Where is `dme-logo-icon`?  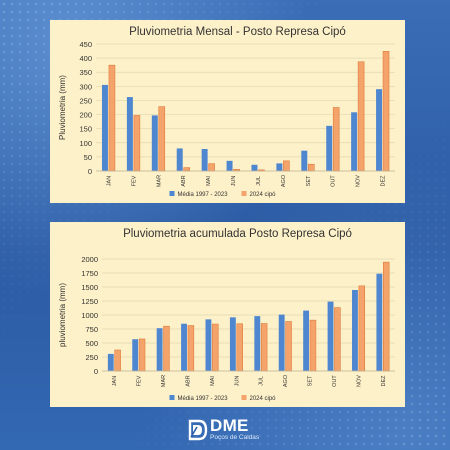 dme-logo-icon is located at coordinates (198, 430).